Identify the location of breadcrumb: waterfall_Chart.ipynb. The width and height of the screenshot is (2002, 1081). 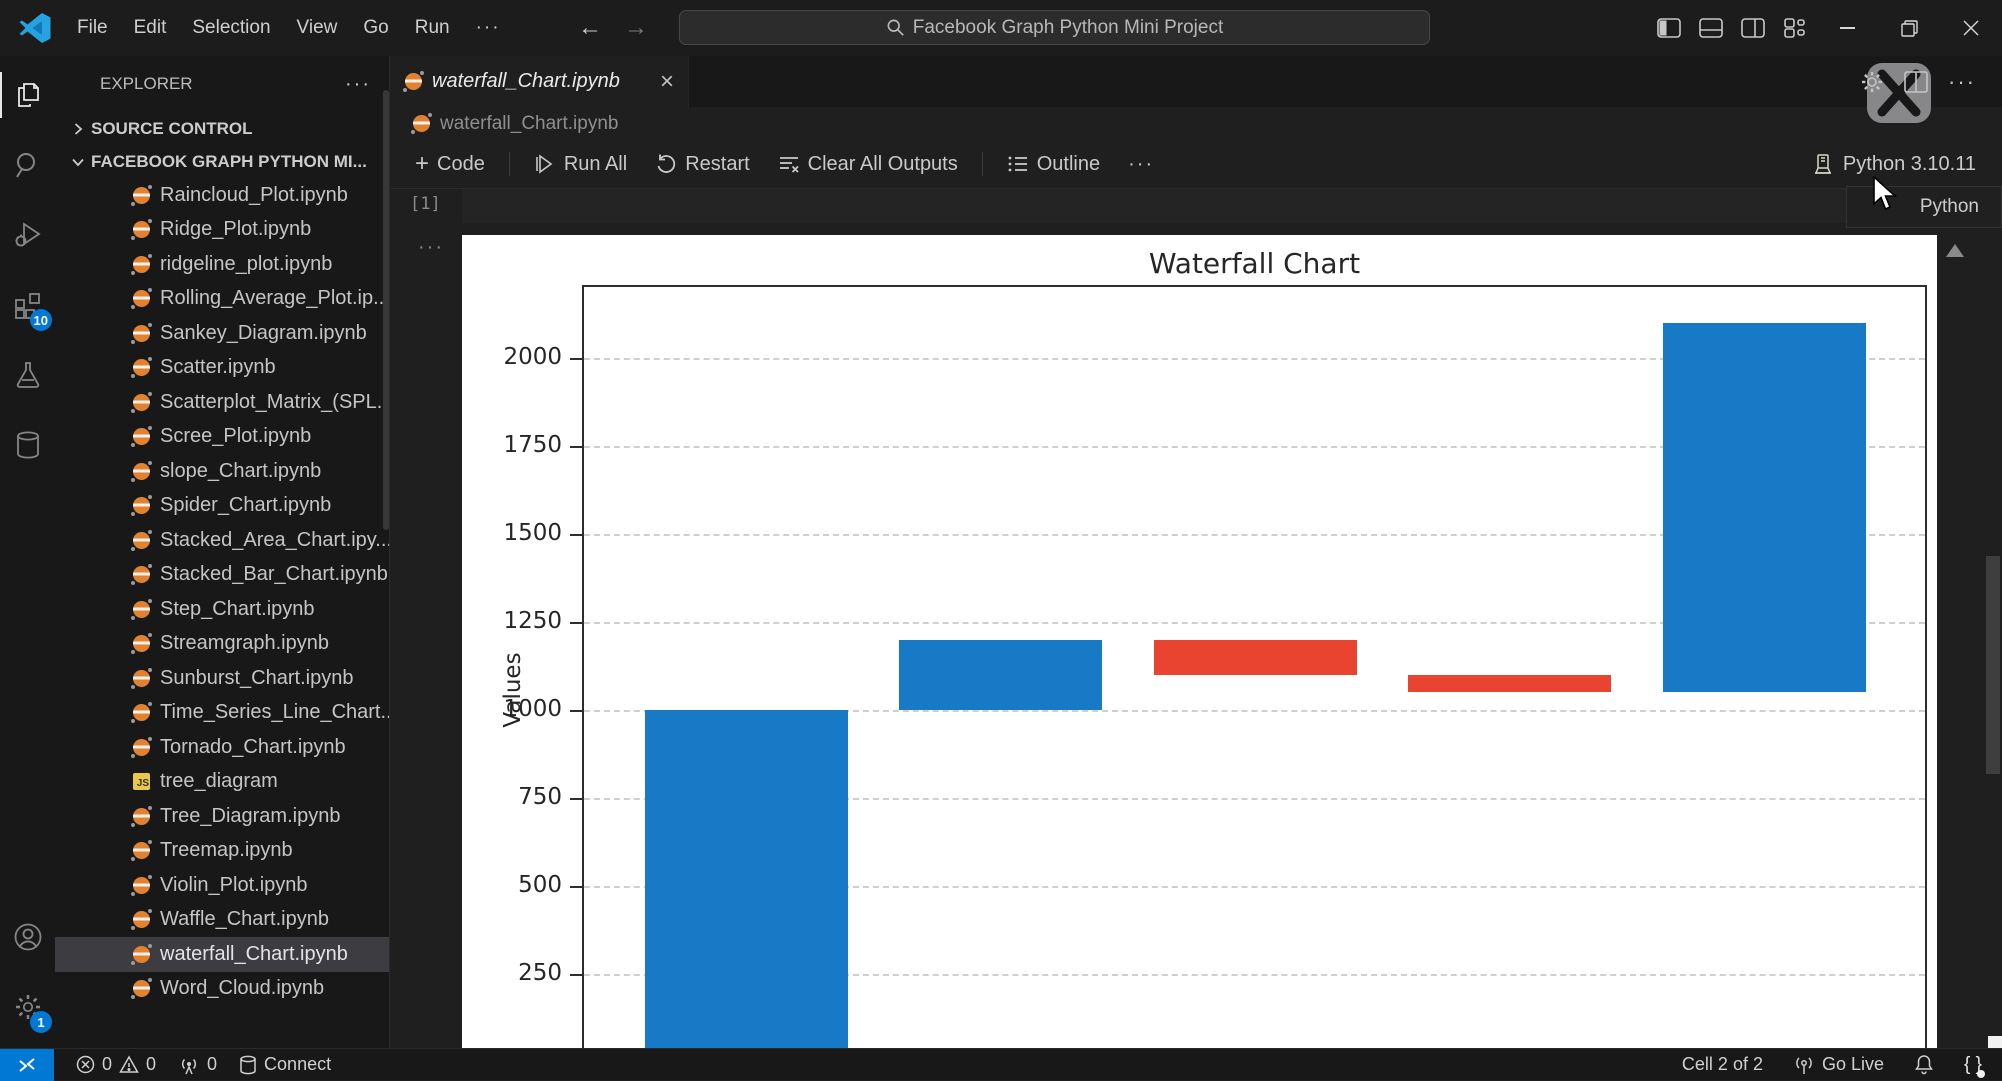
(1196, 123).